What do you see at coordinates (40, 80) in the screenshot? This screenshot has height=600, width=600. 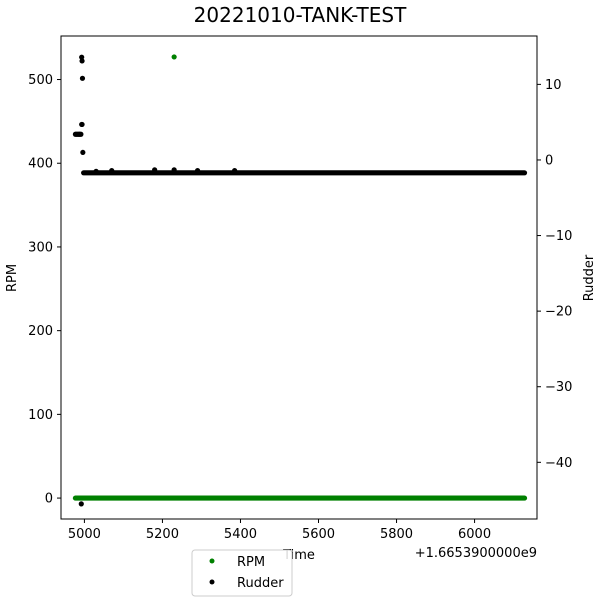 I see `left-y-tick-label: 500` at bounding box center [40, 80].